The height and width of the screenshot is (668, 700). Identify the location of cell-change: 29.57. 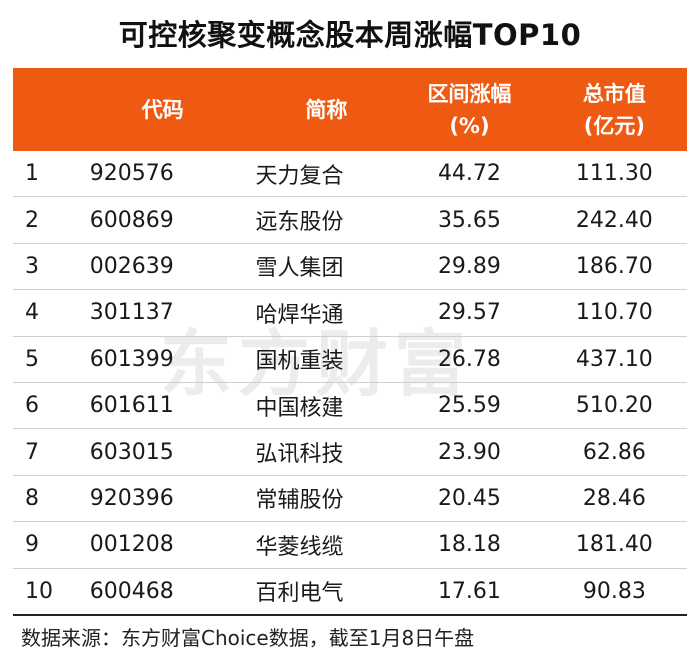
(469, 313).